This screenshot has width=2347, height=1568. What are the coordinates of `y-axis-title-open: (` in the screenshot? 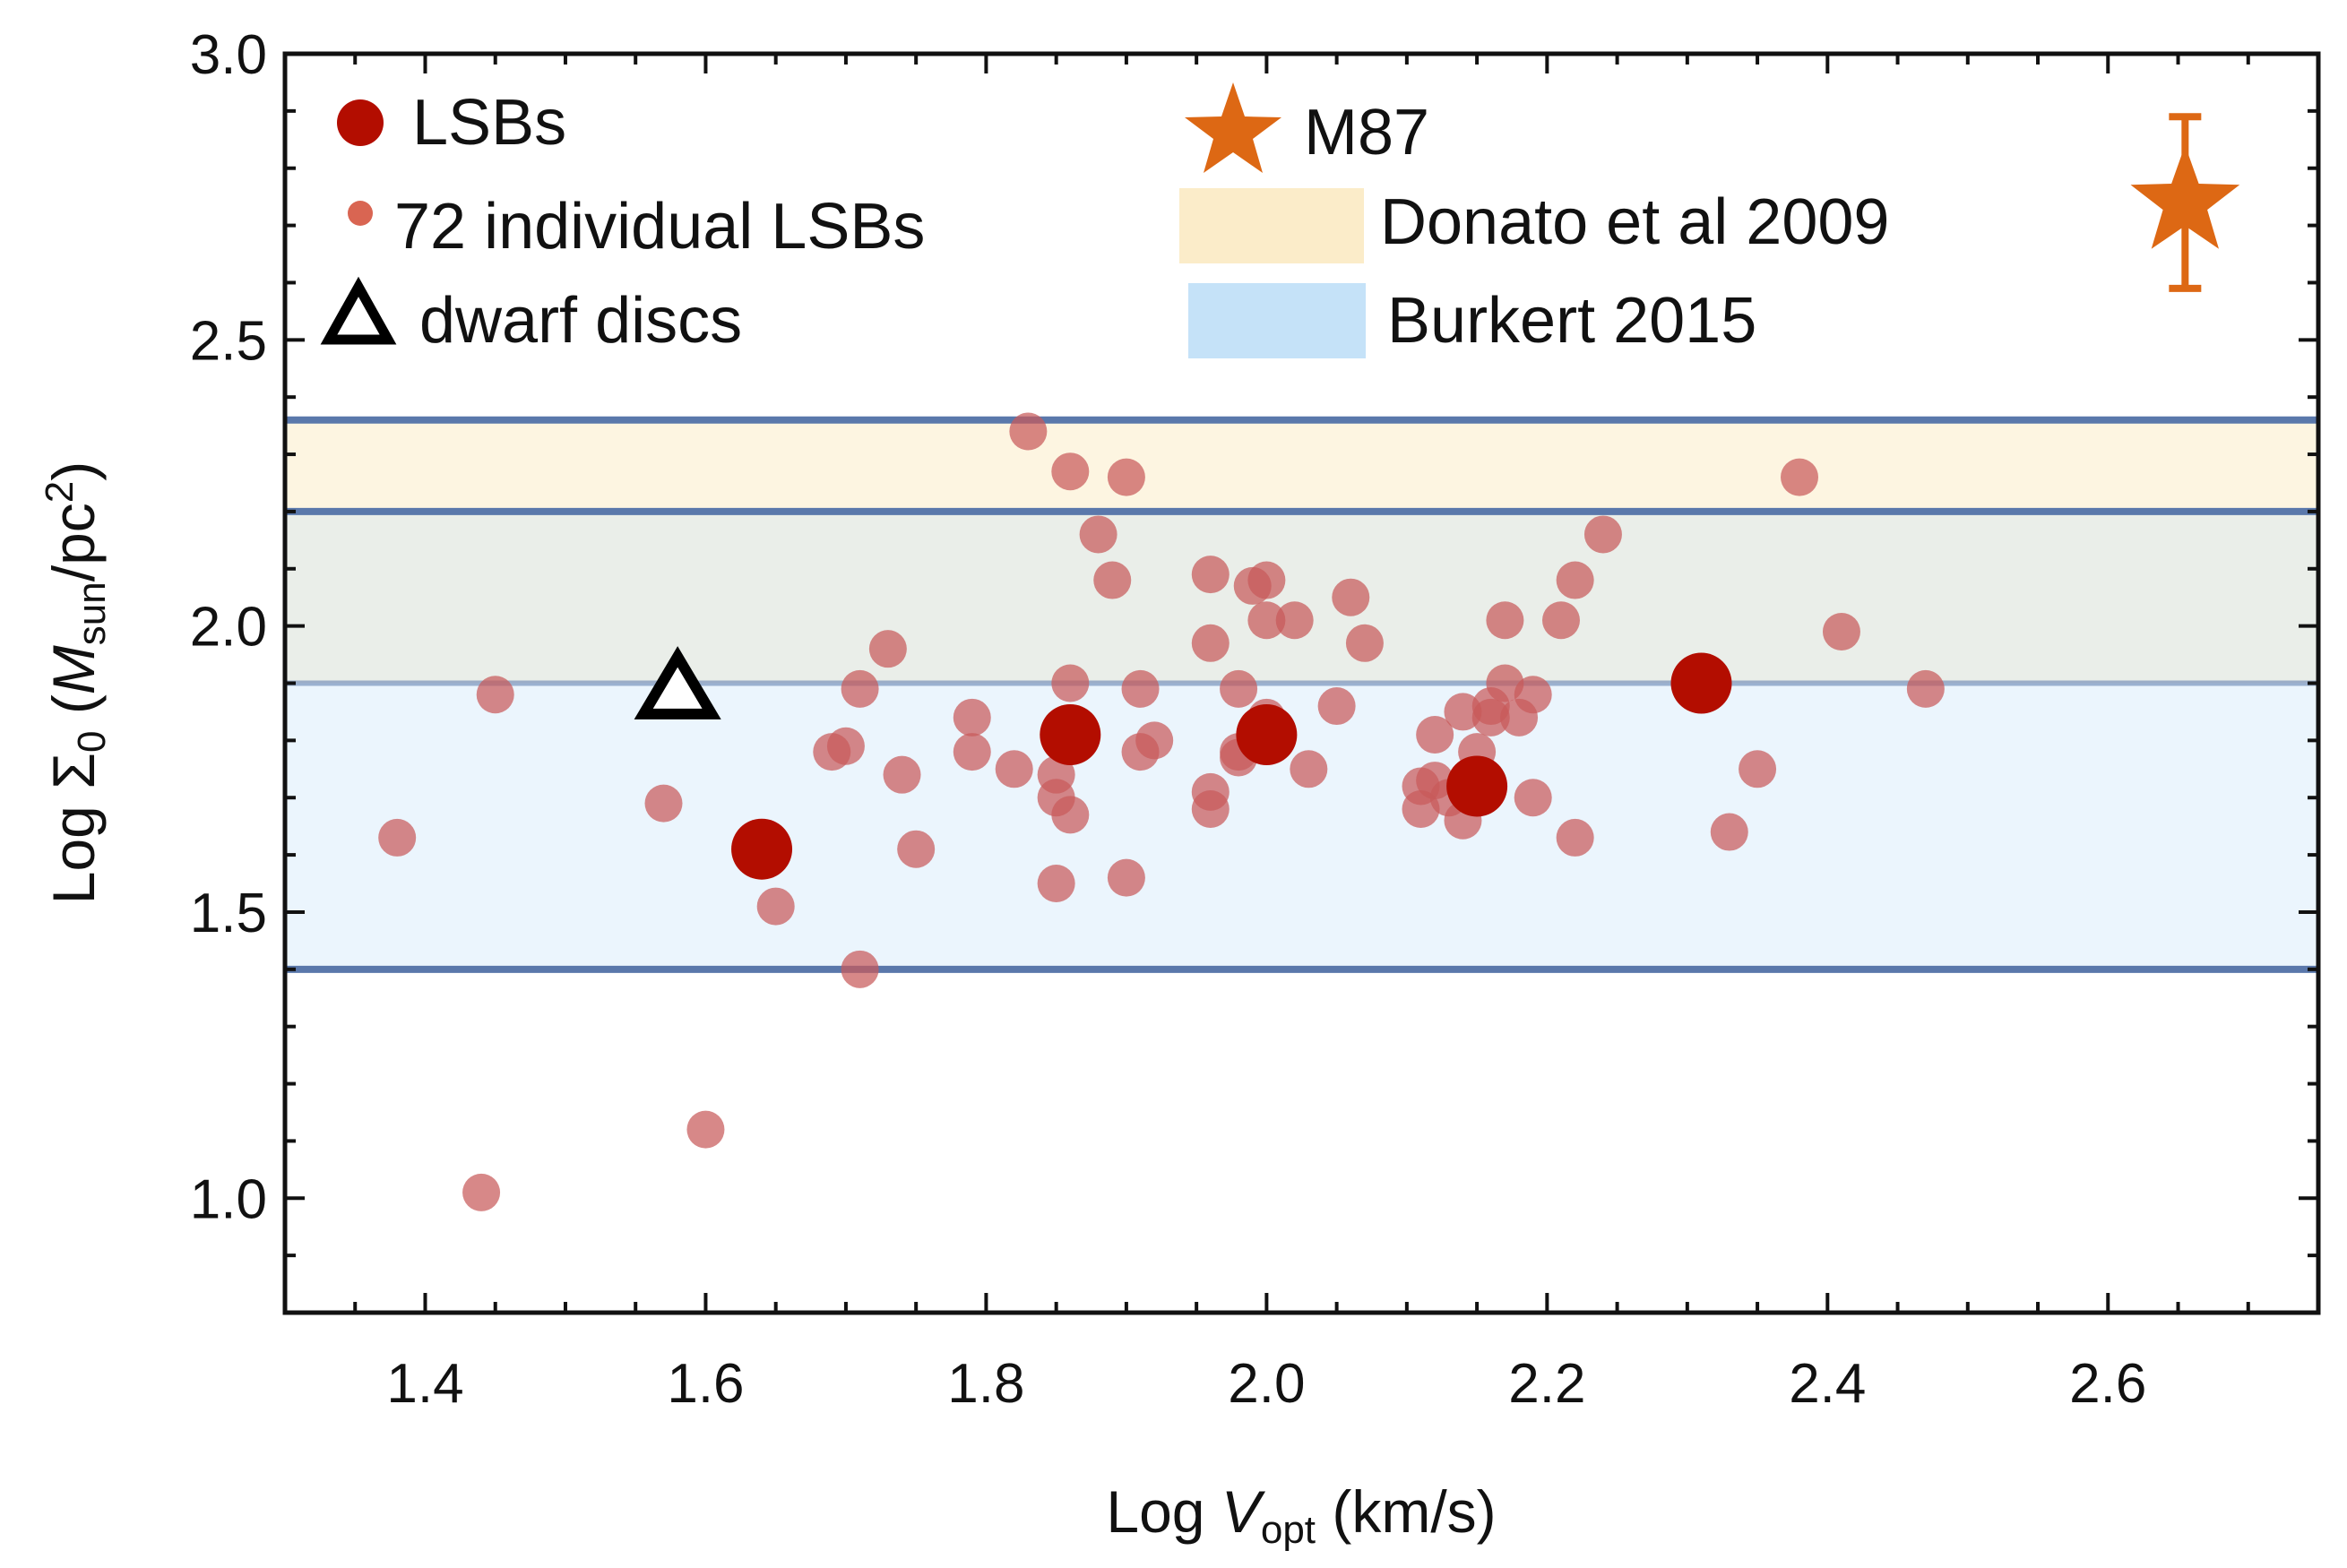 It's located at (73, 712).